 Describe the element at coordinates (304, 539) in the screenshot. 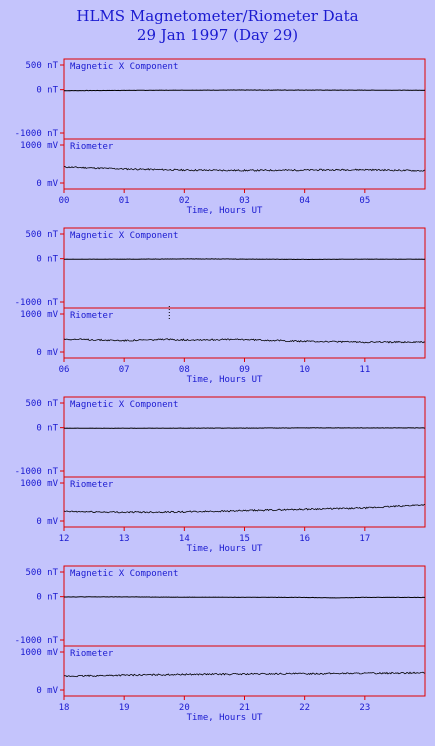

I see `x-tick-label: 16` at that location.